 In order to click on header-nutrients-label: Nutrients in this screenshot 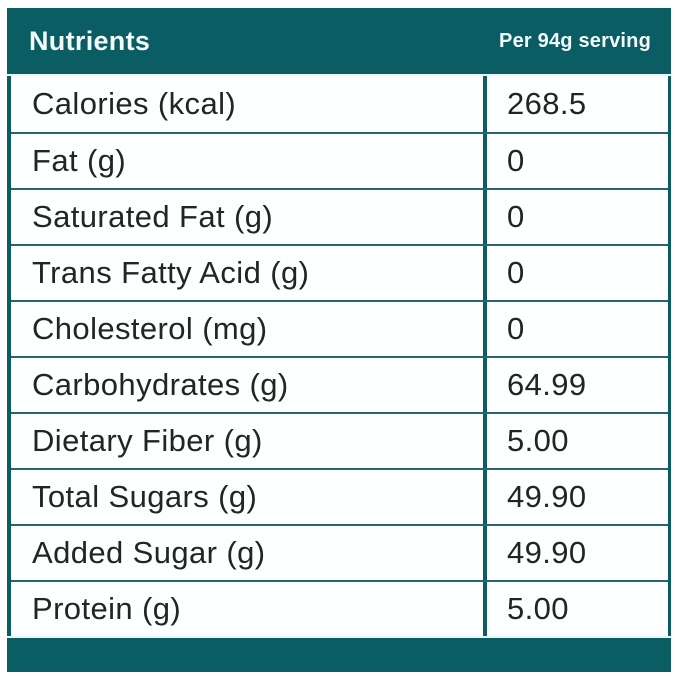, I will do `click(90, 40)`.